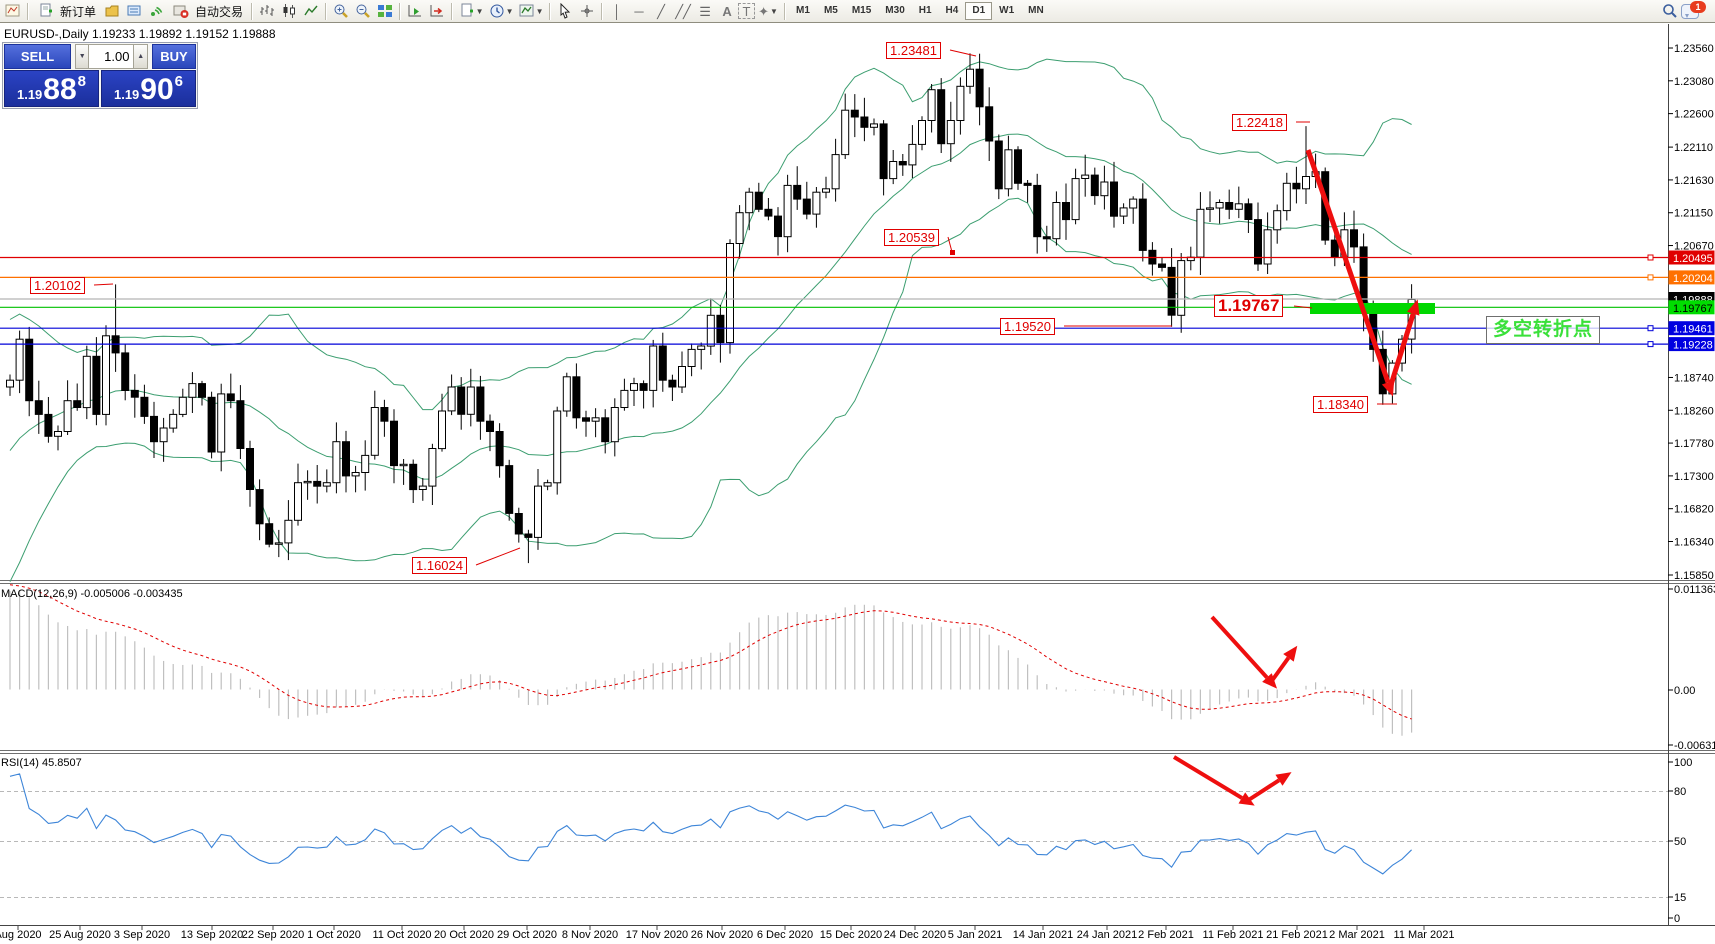 This screenshot has height=944, width=1715. I want to click on price-axis-label: 1.21630, so click(1694, 181).